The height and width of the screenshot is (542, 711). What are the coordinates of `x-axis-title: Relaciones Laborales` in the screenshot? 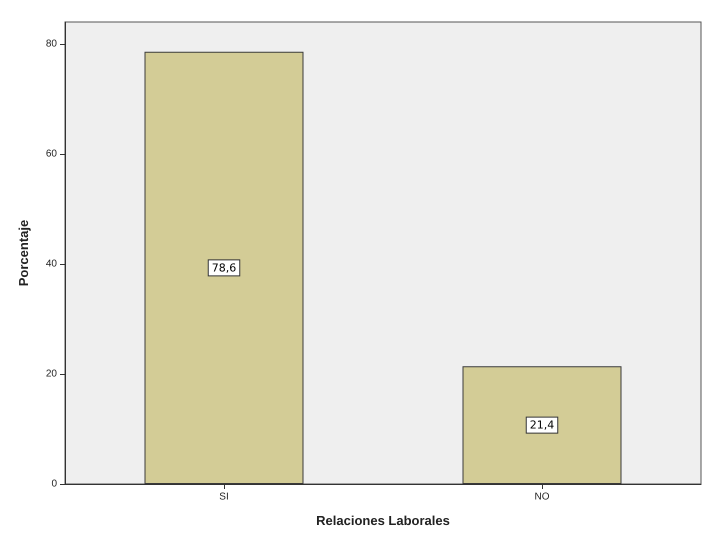 It's located at (383, 520).